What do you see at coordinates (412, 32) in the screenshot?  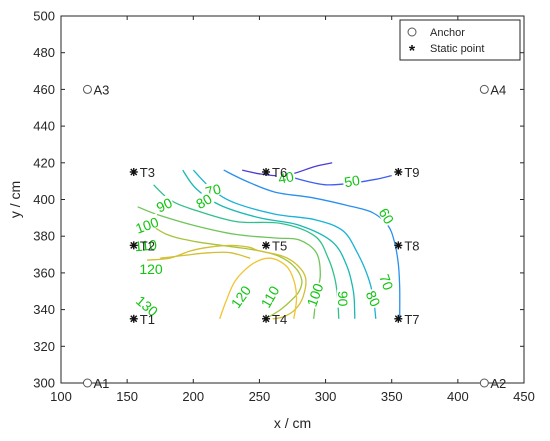 I see `legend-anchor-marker` at bounding box center [412, 32].